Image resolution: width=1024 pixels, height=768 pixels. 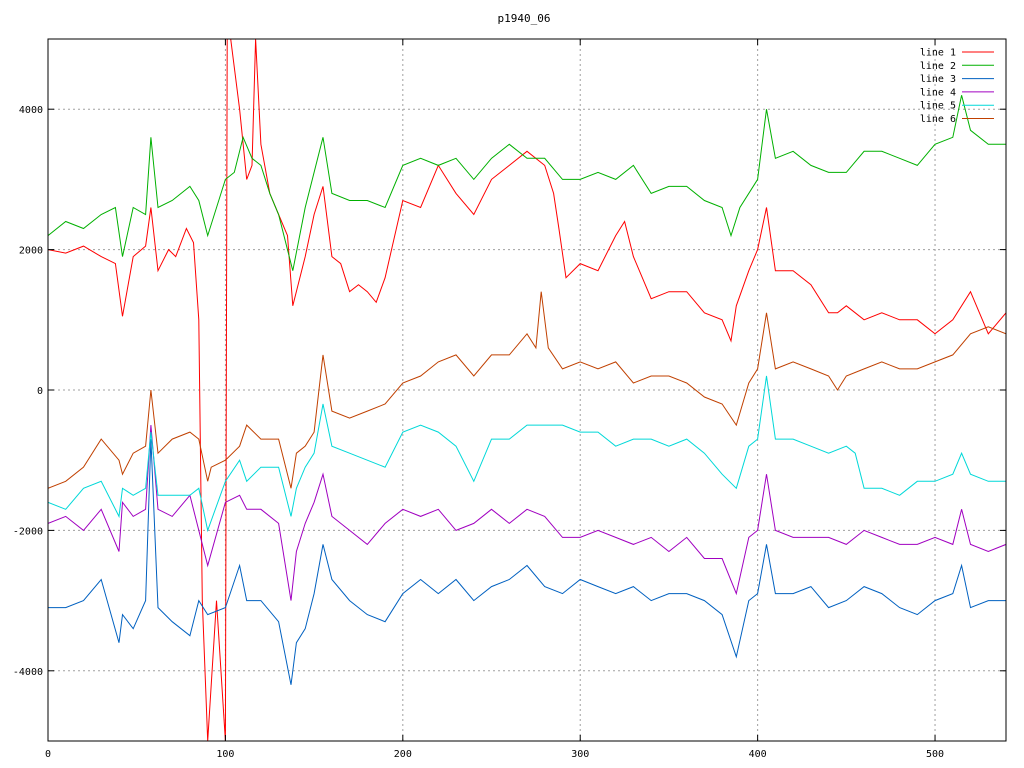 I want to click on x-tick-label: 500, so click(x=935, y=754).